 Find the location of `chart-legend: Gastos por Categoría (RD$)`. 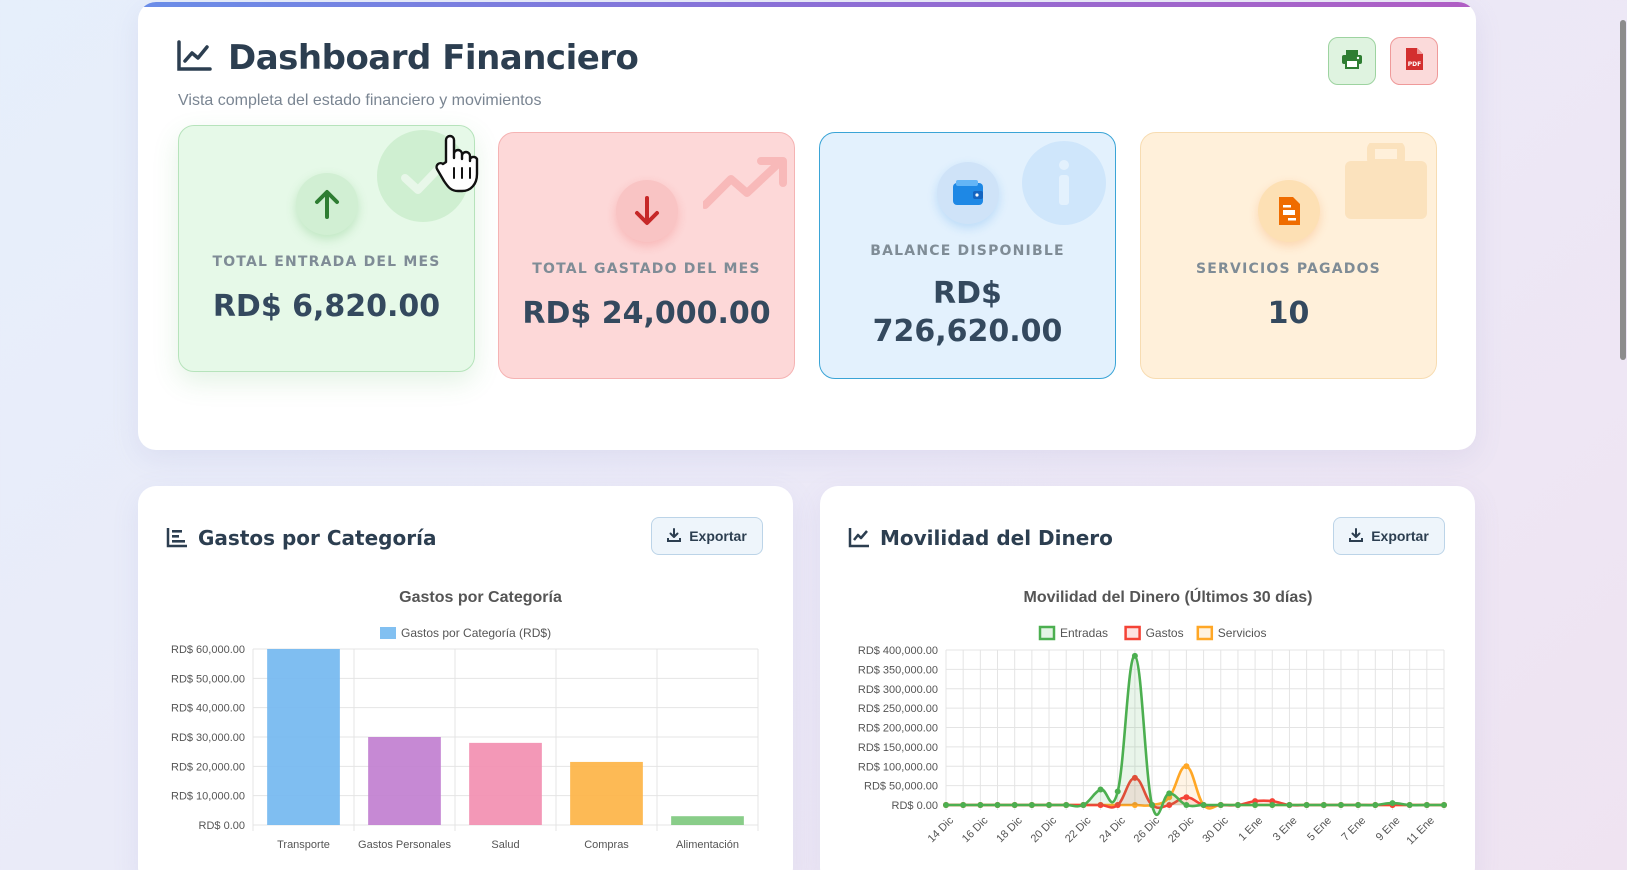

chart-legend: Gastos por Categoría (RD$) is located at coordinates (465, 633).